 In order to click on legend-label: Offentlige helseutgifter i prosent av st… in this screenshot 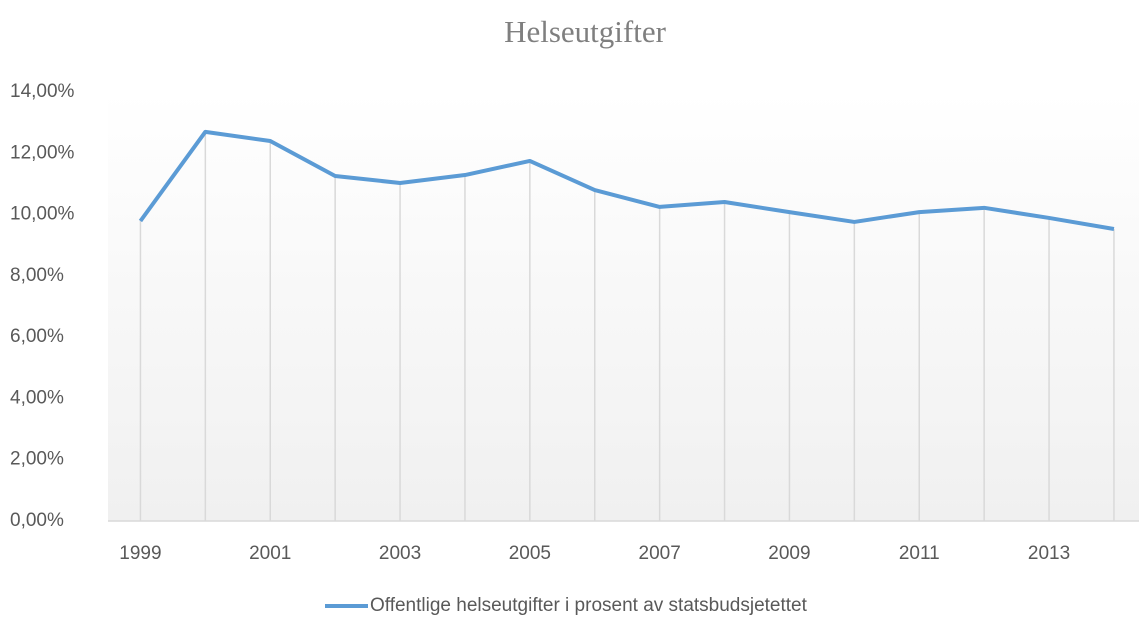, I will do `click(589, 605)`.